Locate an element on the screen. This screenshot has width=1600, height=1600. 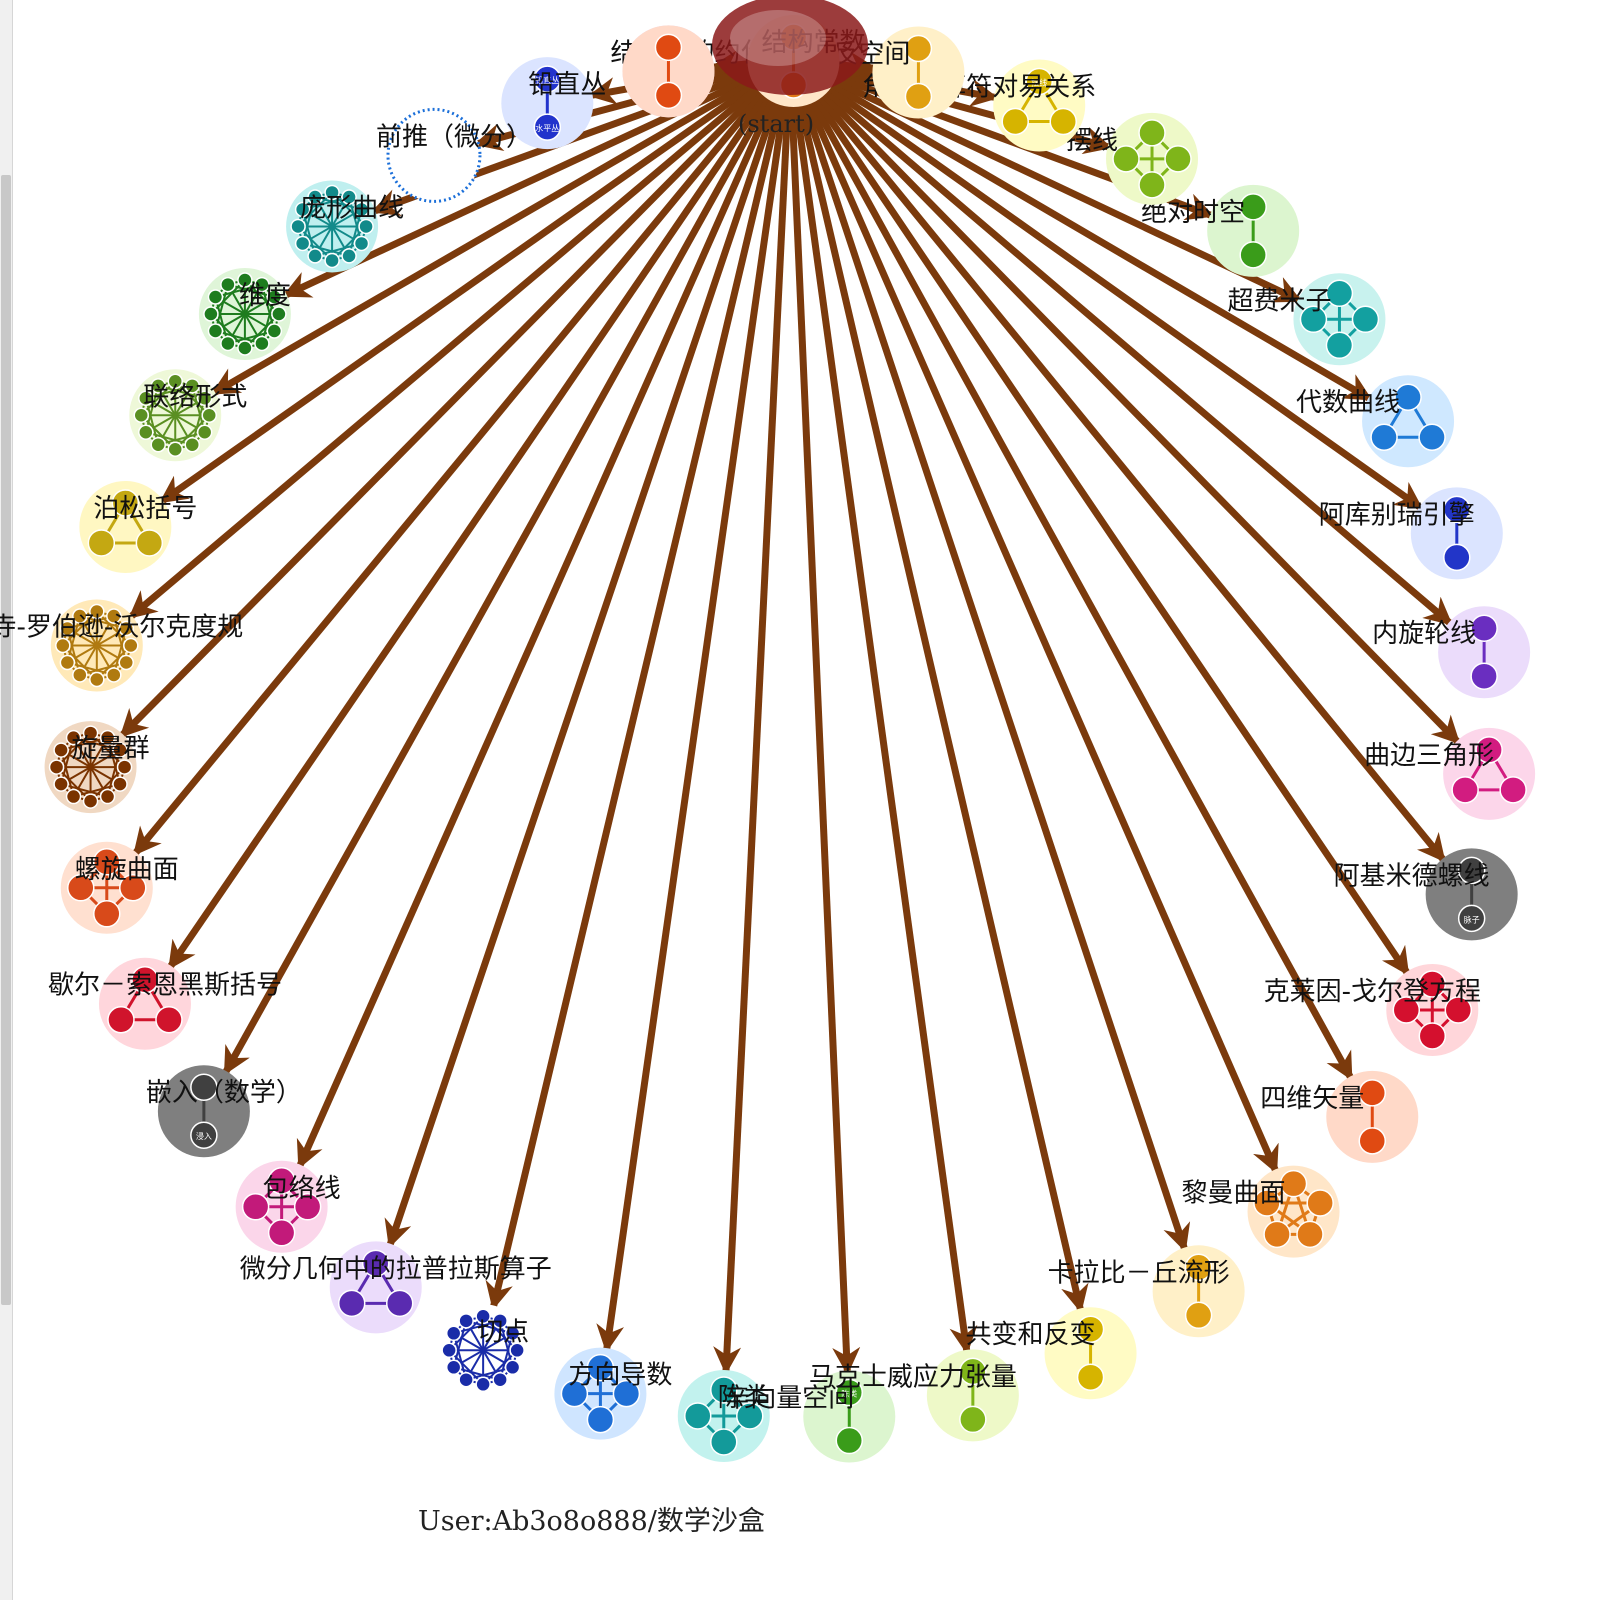
graph-node-14: 切点 is located at coordinates (483, 1350).